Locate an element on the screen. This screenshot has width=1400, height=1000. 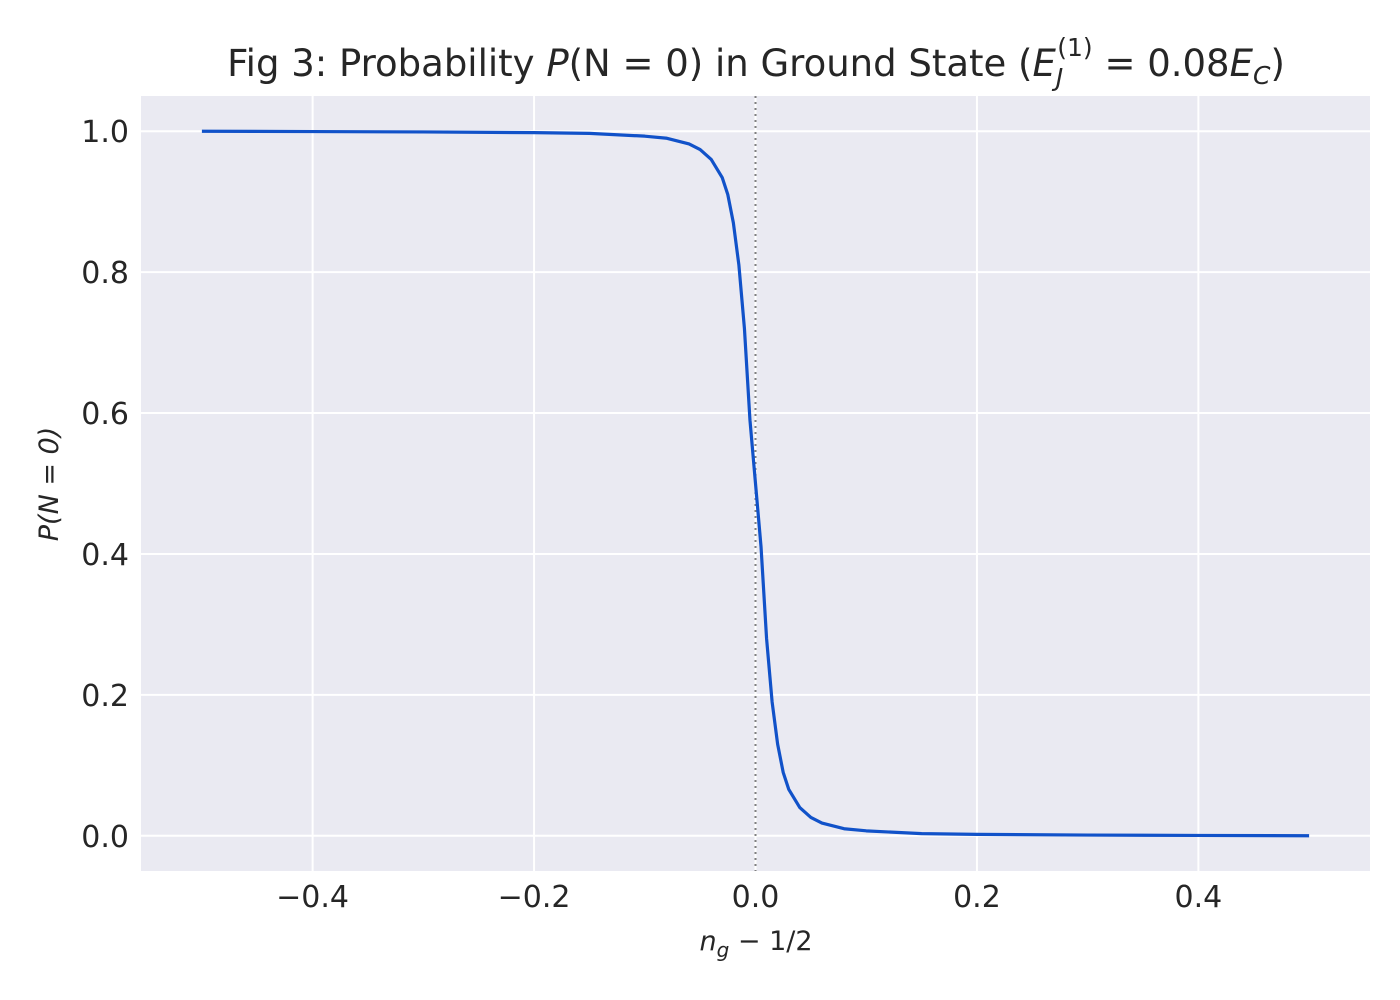
y-tick-label: 0.8 is located at coordinates (105, 273).